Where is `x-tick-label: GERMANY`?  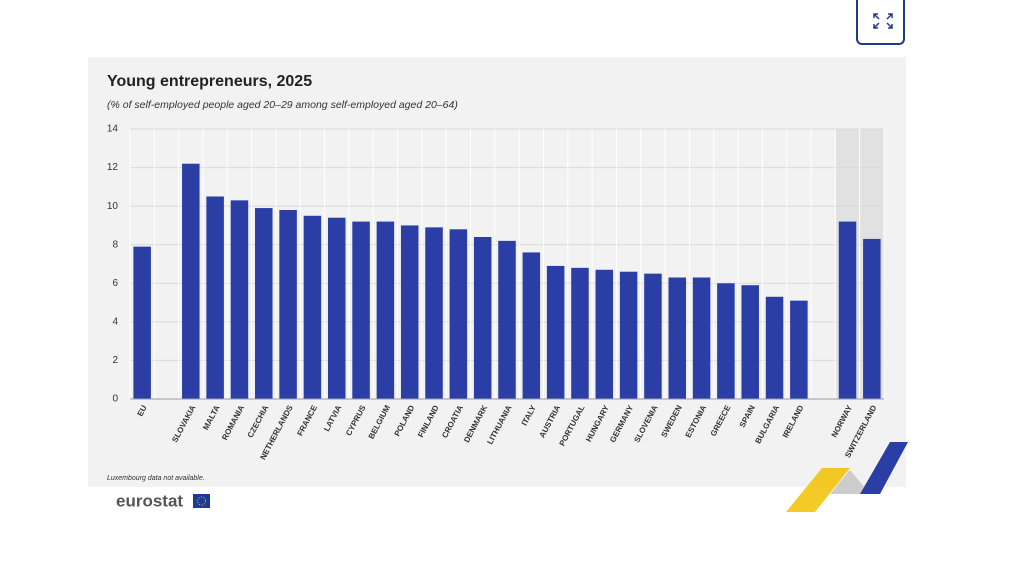
x-tick-label: GERMANY is located at coordinates (621, 423).